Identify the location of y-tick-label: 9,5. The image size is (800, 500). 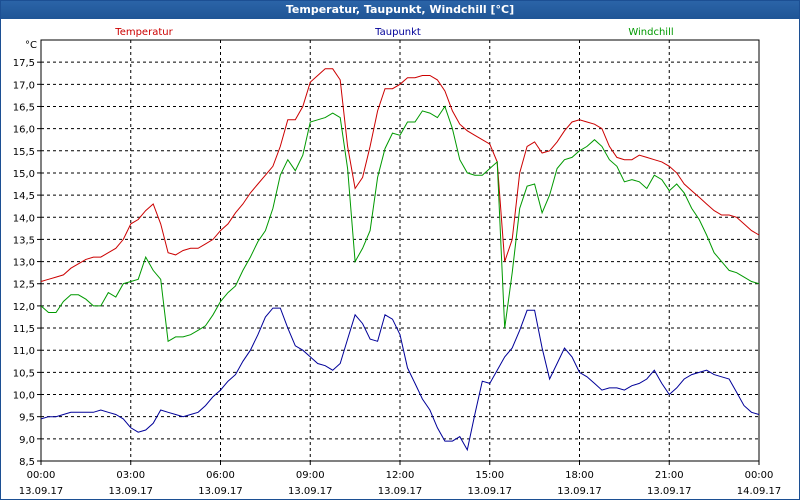
(27, 418).